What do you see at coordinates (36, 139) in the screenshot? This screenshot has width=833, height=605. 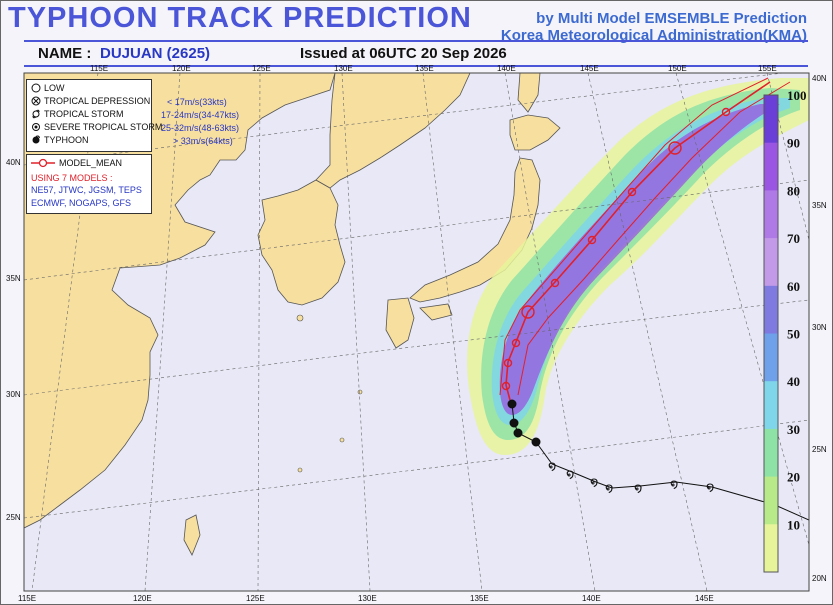 I see `typhoon-icon` at bounding box center [36, 139].